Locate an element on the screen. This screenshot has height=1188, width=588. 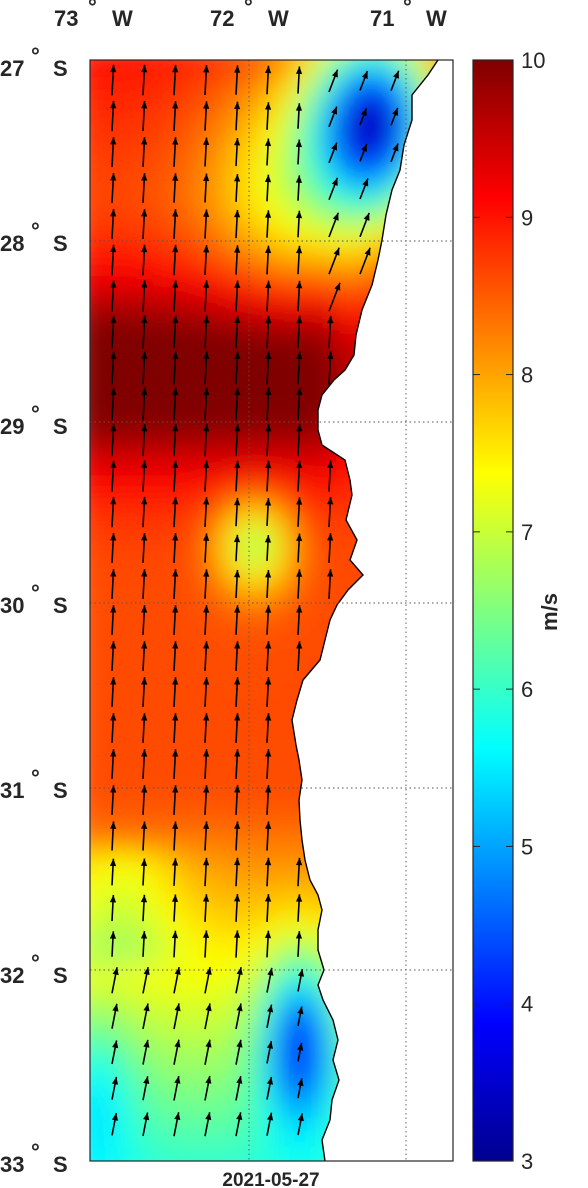
svg-text: 28 is located at coordinates (12, 243).